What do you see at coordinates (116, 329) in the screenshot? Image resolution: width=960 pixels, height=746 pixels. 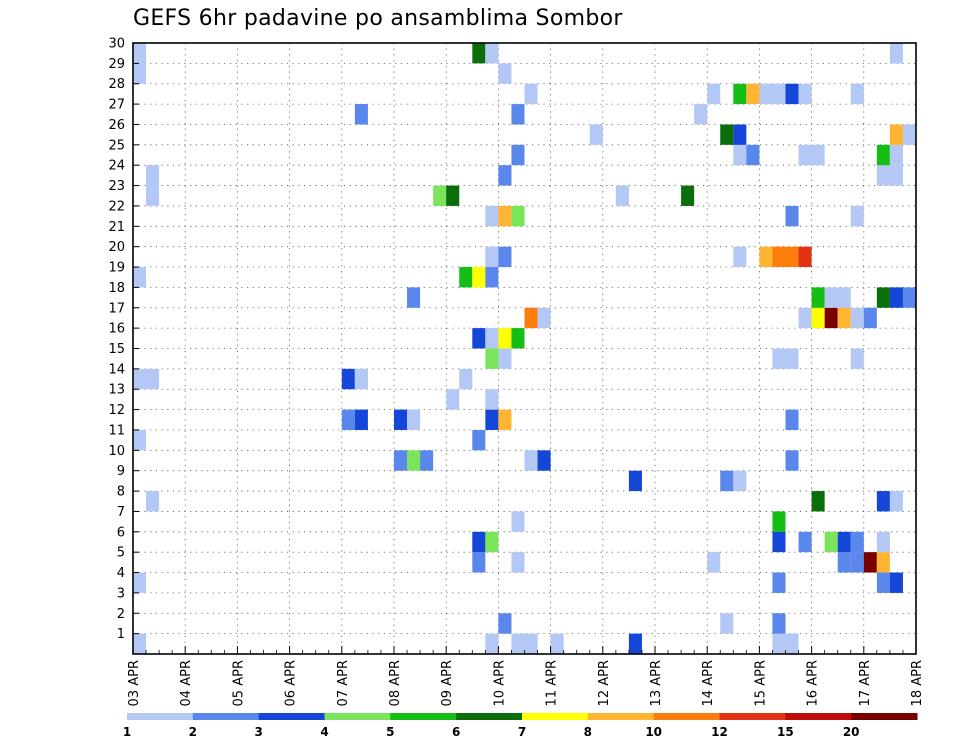 I see `y-tick-label: 16` at bounding box center [116, 329].